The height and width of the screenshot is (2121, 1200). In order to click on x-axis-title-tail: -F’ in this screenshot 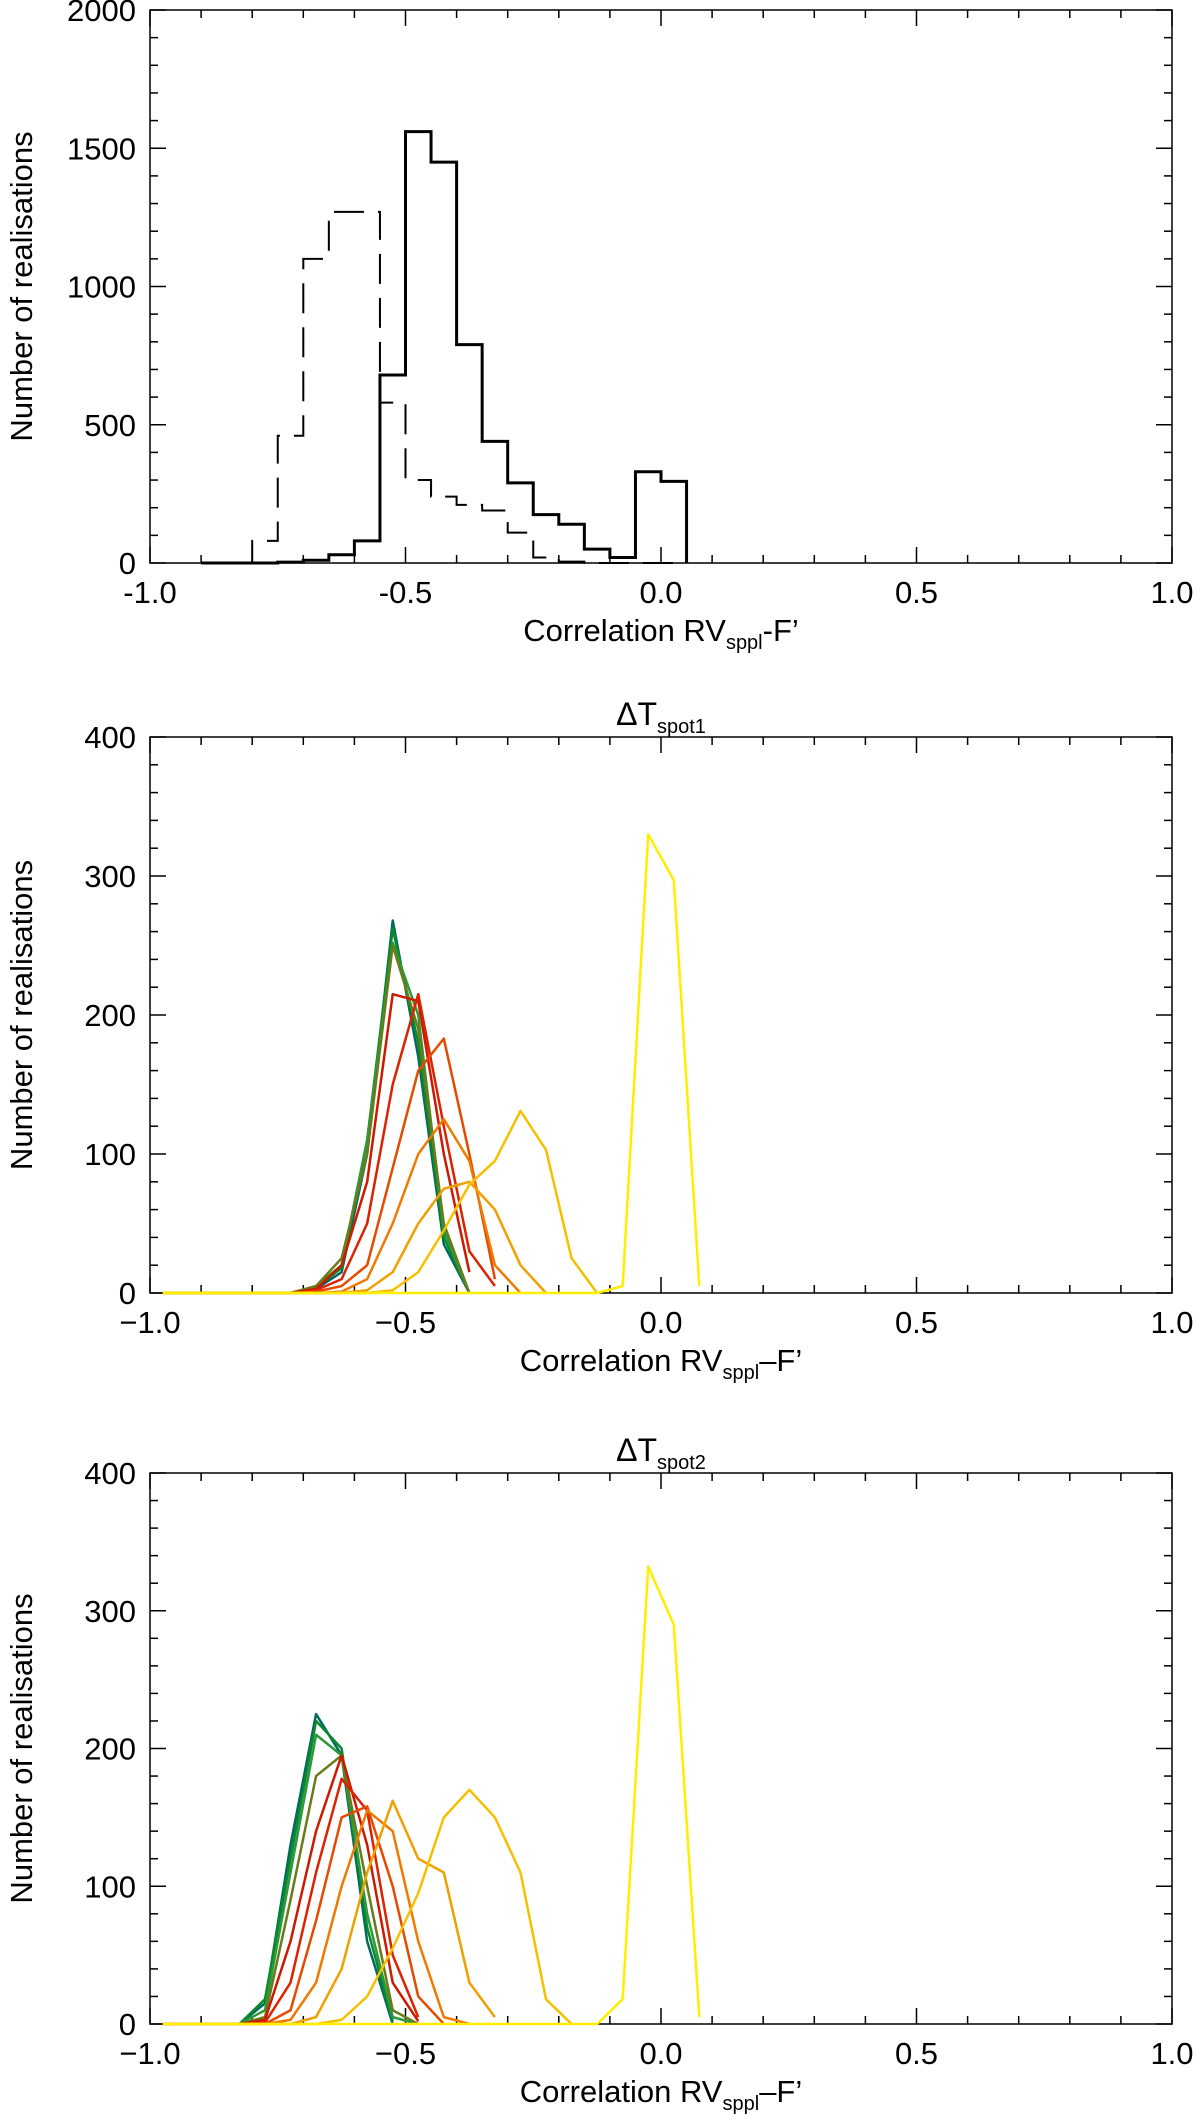, I will do `click(781, 630)`.